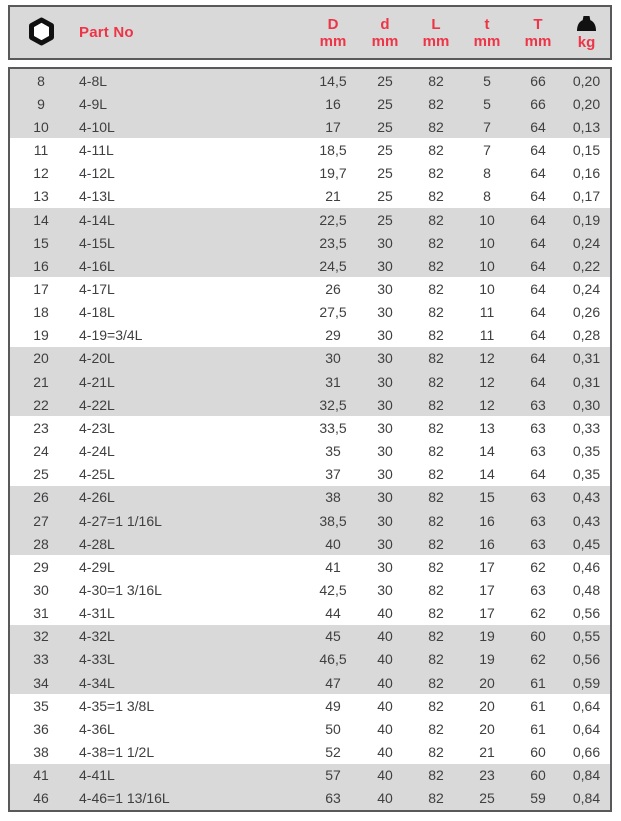 The width and height of the screenshot is (621, 821). What do you see at coordinates (586, 775) in the screenshot?
I see `cell-kg: 0,84` at bounding box center [586, 775].